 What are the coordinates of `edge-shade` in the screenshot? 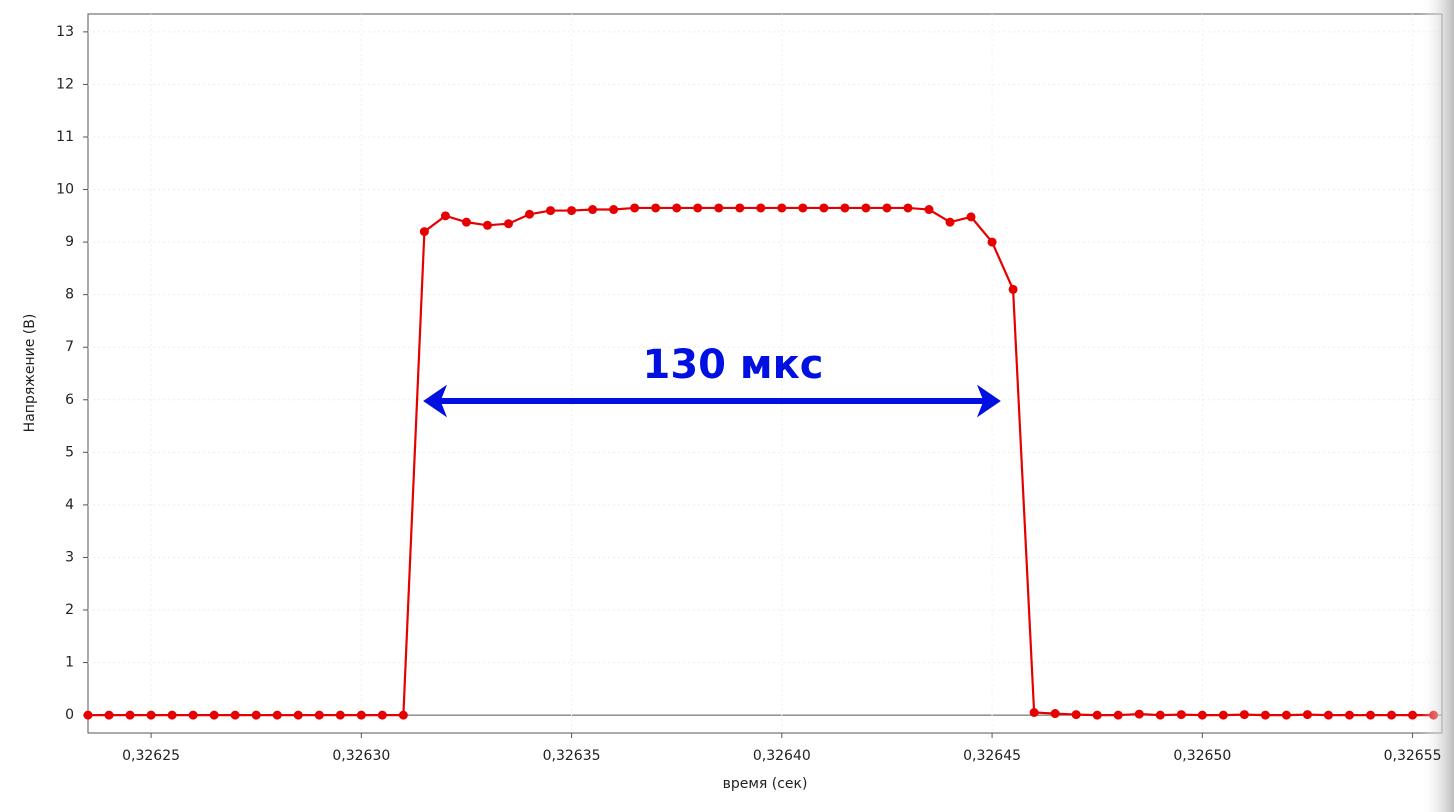 It's located at (1437, 406).